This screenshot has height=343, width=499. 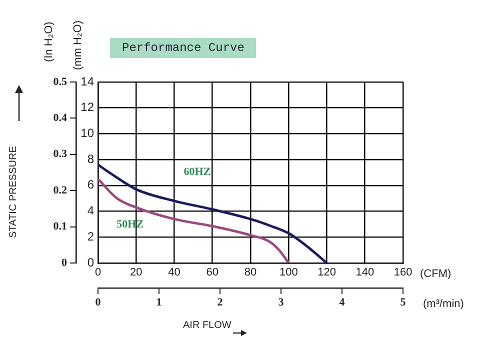 What do you see at coordinates (174, 272) in the screenshot?
I see `x-tick-label: 40` at bounding box center [174, 272].